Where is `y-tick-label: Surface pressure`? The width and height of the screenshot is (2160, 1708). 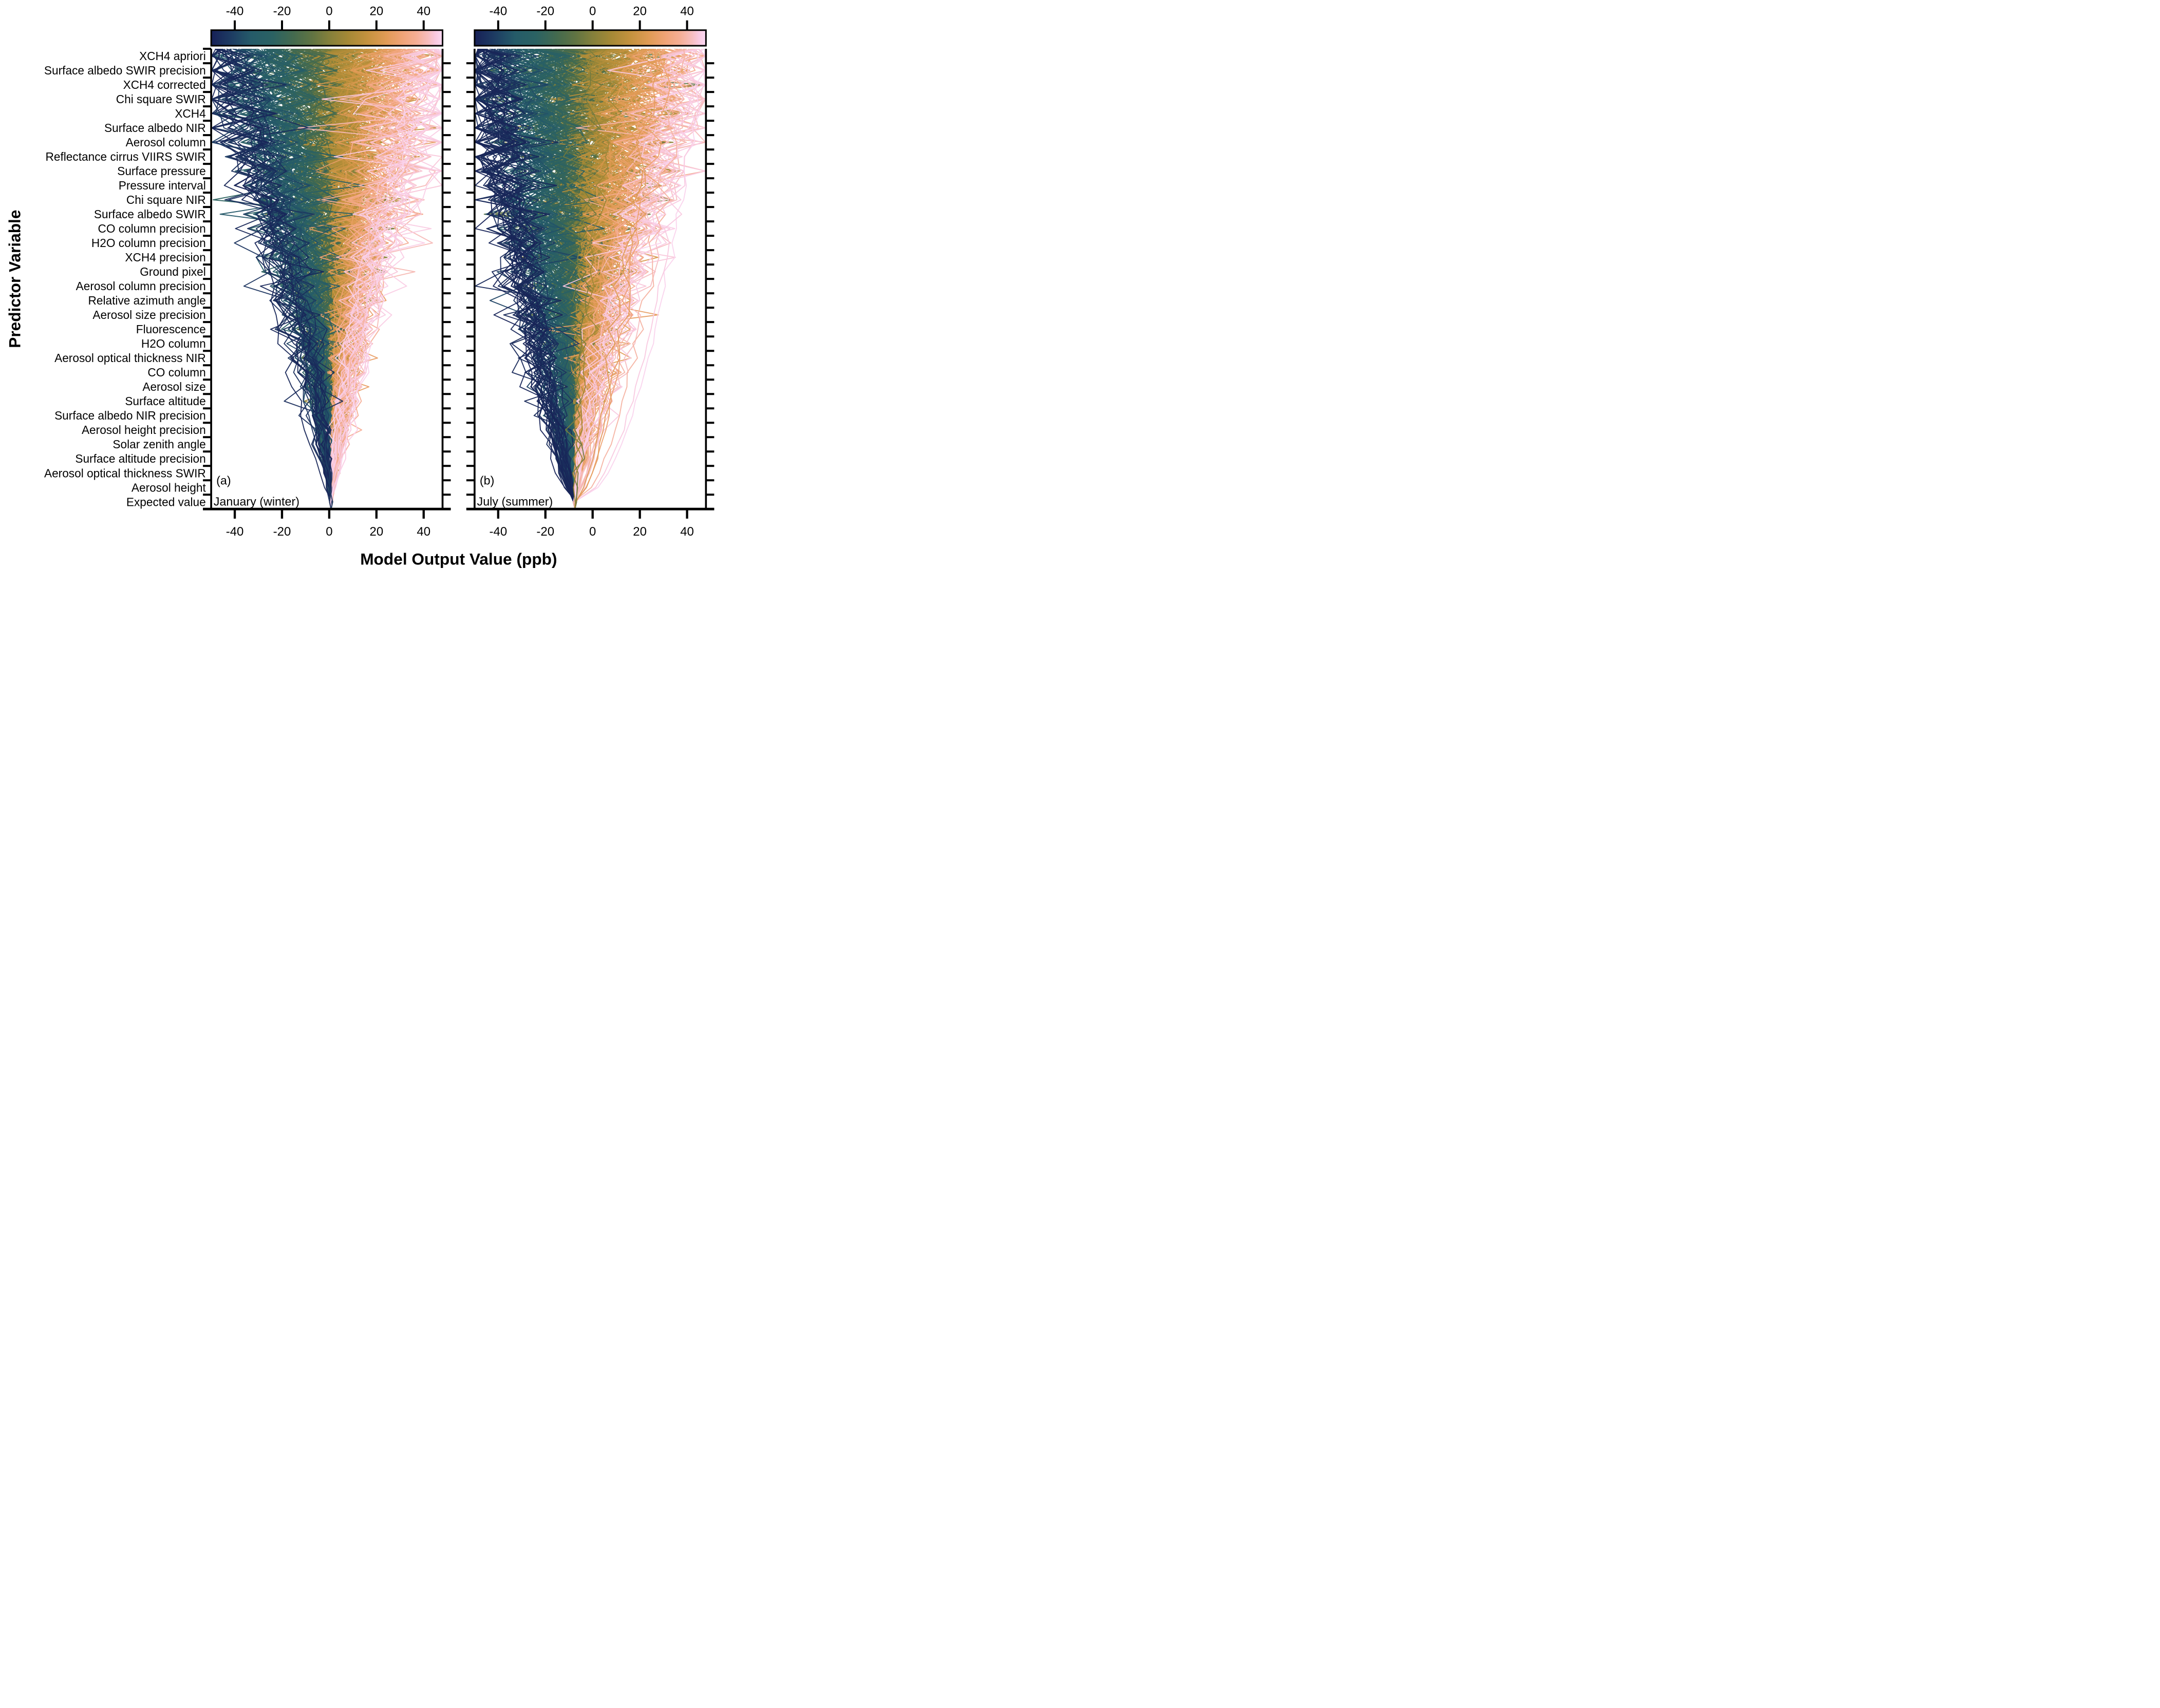
y-tick-label: Surface pressure is located at coordinates (161, 171).